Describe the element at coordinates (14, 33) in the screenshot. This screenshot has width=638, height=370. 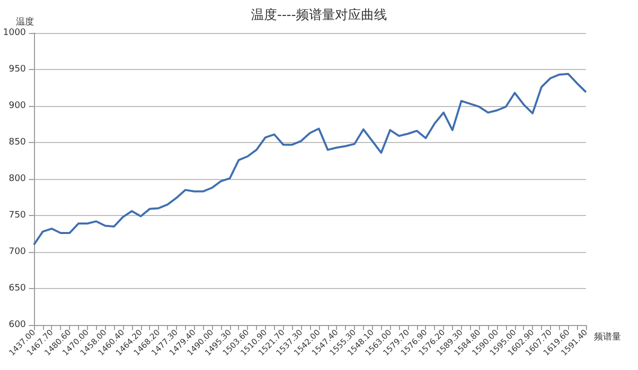
I see `y-tick-label: 1000` at that location.